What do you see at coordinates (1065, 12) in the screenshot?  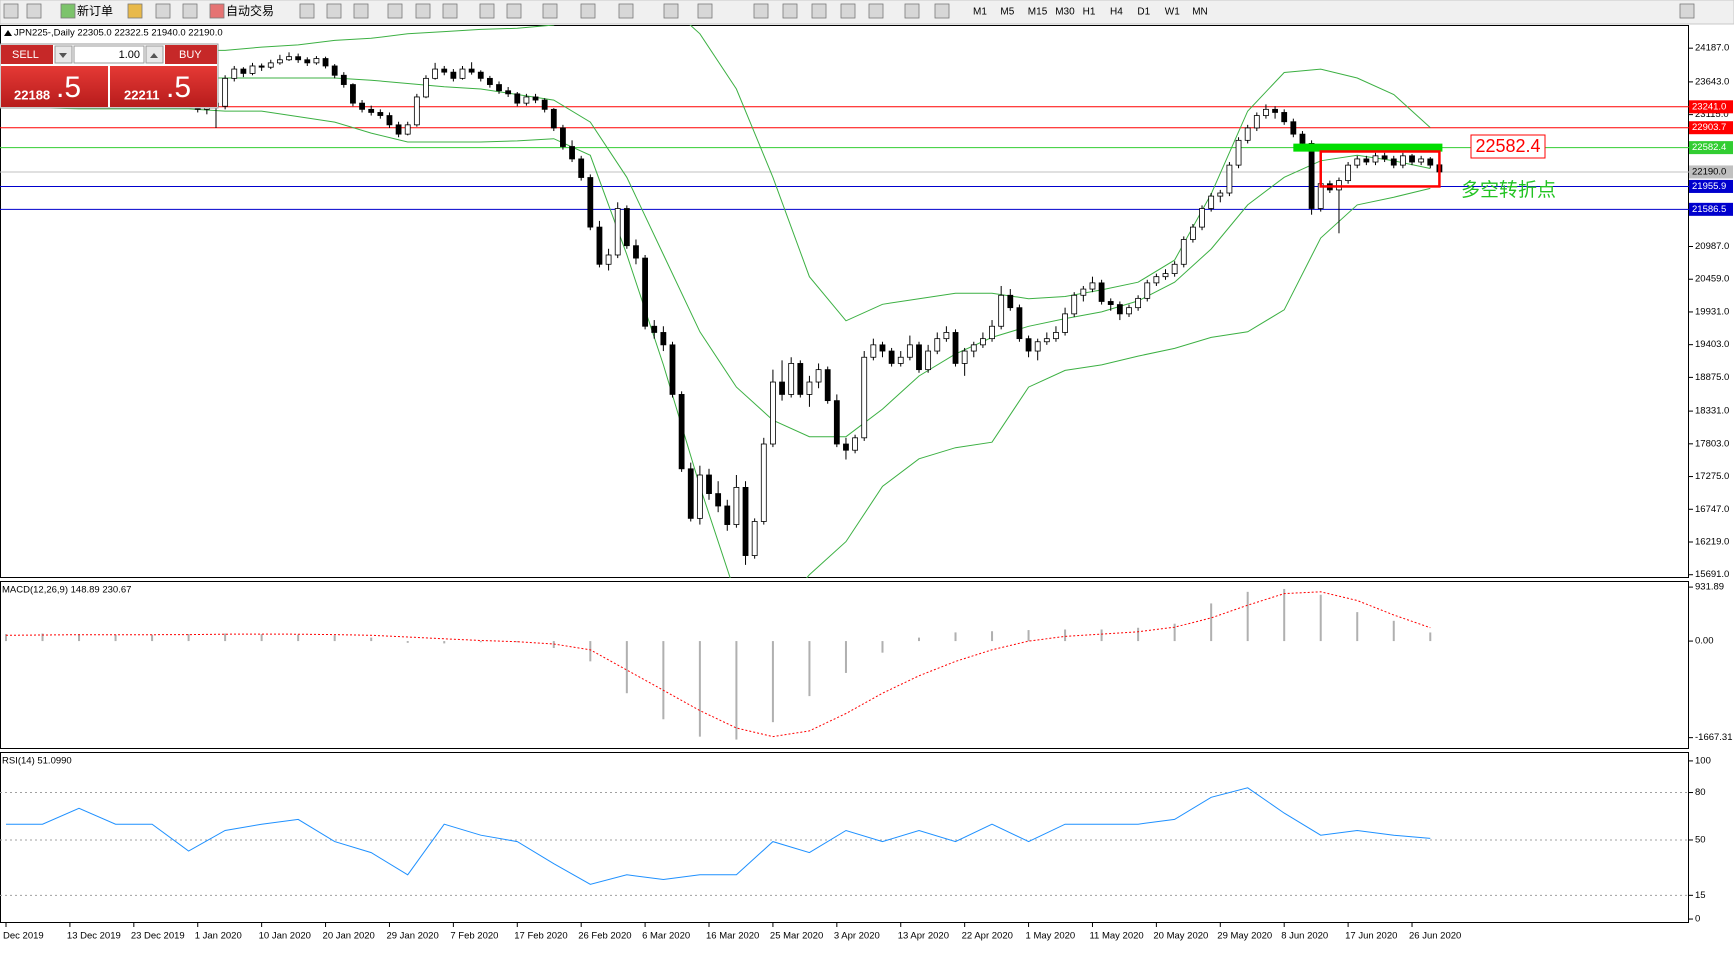 I see `timeframe-button: M30` at bounding box center [1065, 12].